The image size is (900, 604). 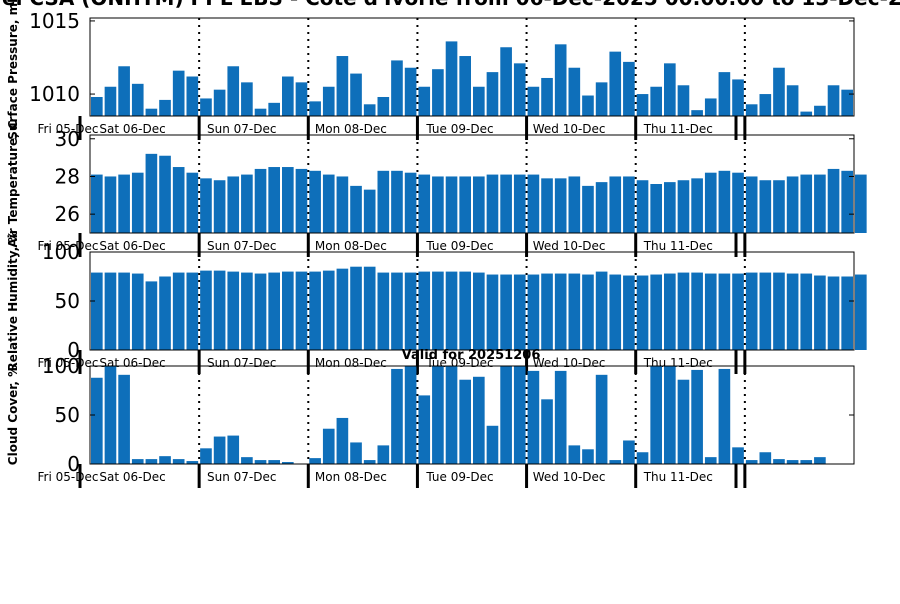 I want to click on chart-subtitle: Valid for 20251206, so click(x=471, y=355).